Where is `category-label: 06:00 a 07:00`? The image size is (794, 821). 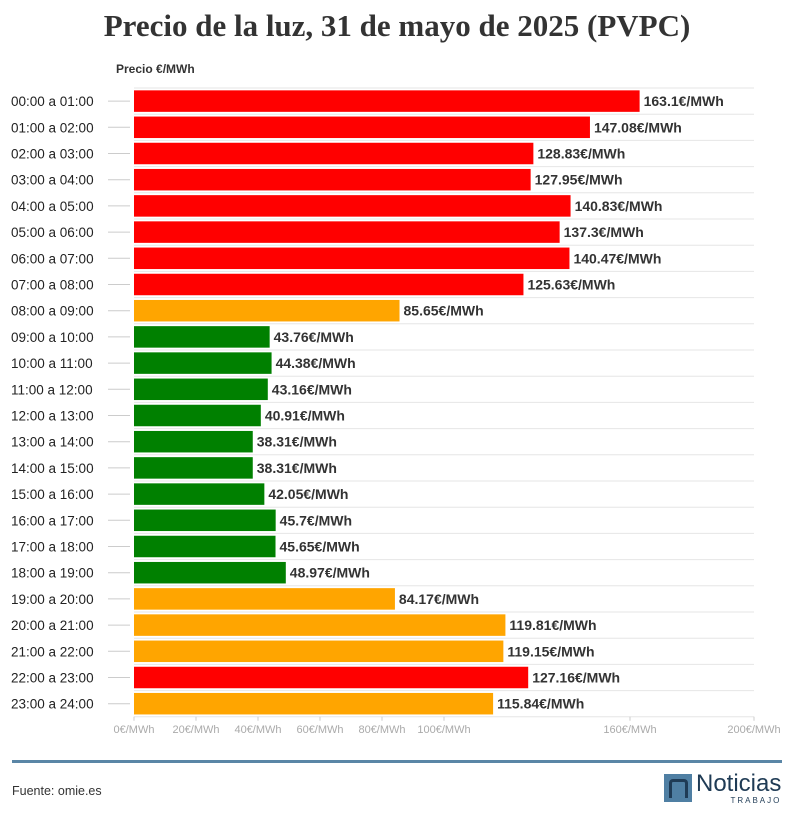 category-label: 06:00 a 07:00 is located at coordinates (52, 258).